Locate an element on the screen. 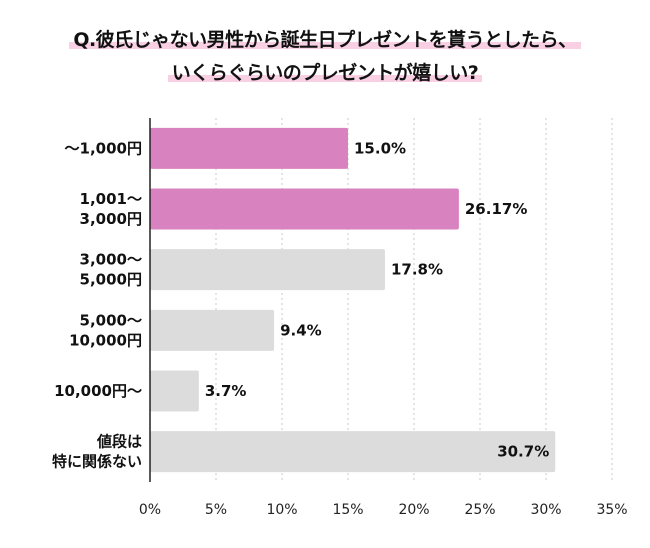 Image resolution: width=650 pixels, height=548 pixels. chart-title-line-1-text: Q.彼氏じゃない男性から誕生日プレゼントを貰うとしたら、 is located at coordinates (325, 40).